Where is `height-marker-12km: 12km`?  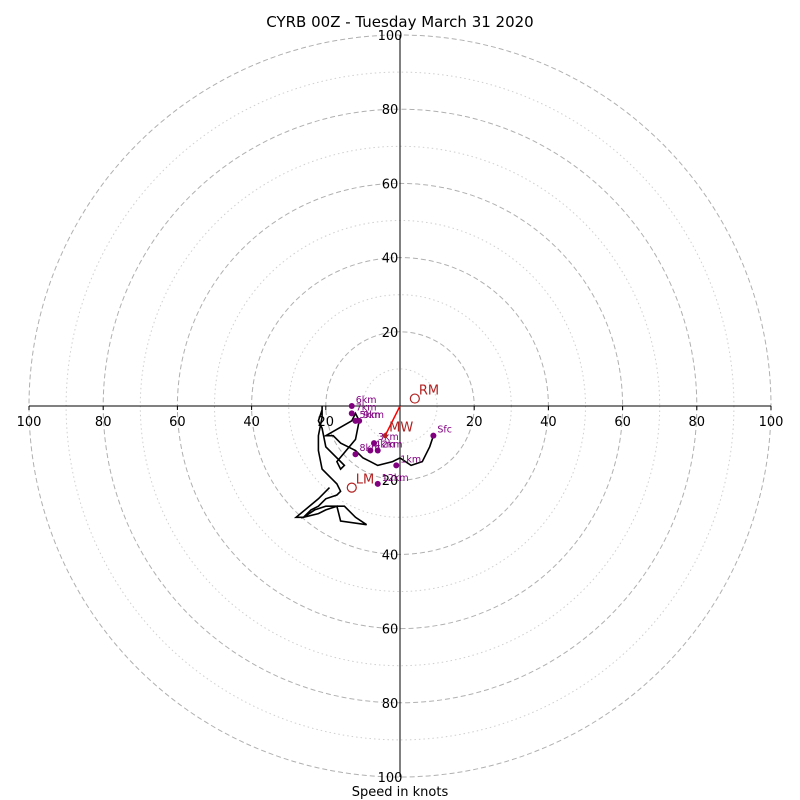 height-marker-12km: 12km is located at coordinates (391, 480).